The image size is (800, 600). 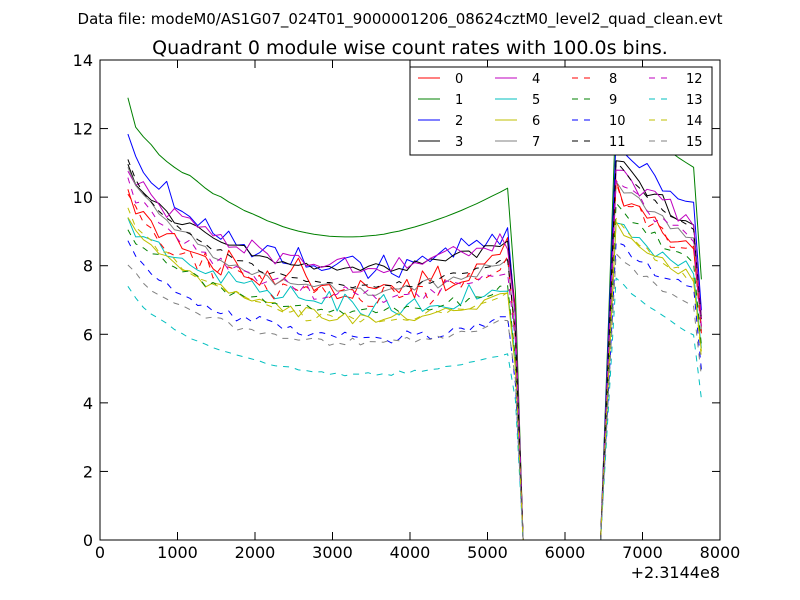 What do you see at coordinates (675, 572) in the screenshot?
I see `x-offset-label: +2.3144e8` at bounding box center [675, 572].